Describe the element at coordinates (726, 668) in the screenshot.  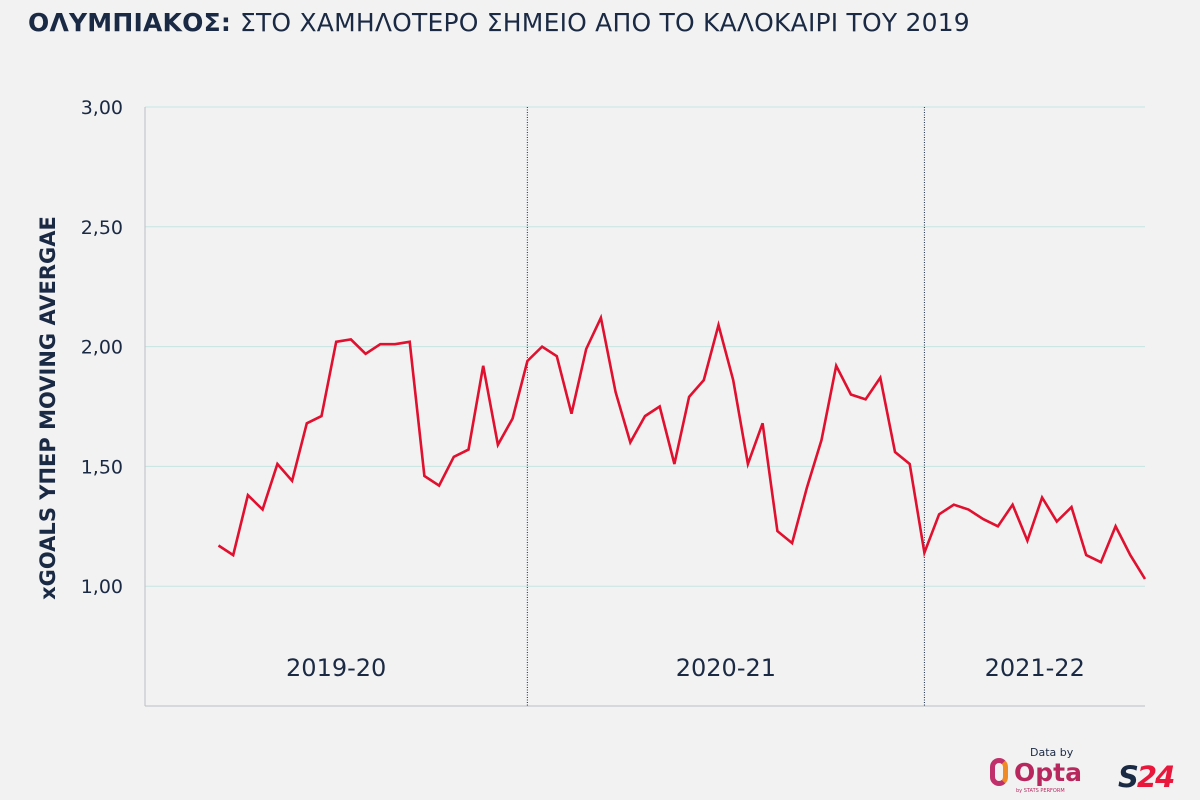
I see `season-label: 2020-21` at that location.